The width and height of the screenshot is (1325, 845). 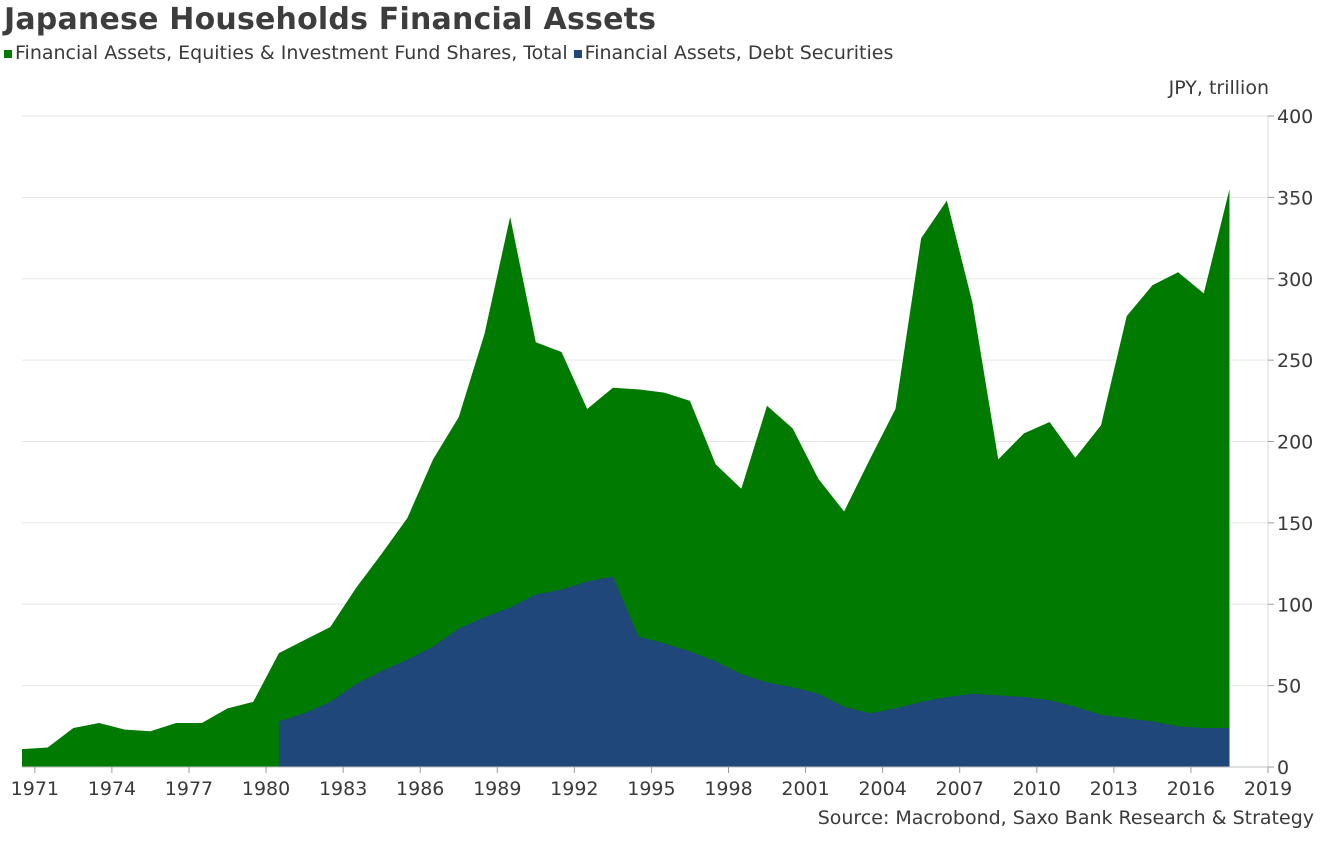 I want to click on x-tick-label: 1995, so click(x=651, y=789).